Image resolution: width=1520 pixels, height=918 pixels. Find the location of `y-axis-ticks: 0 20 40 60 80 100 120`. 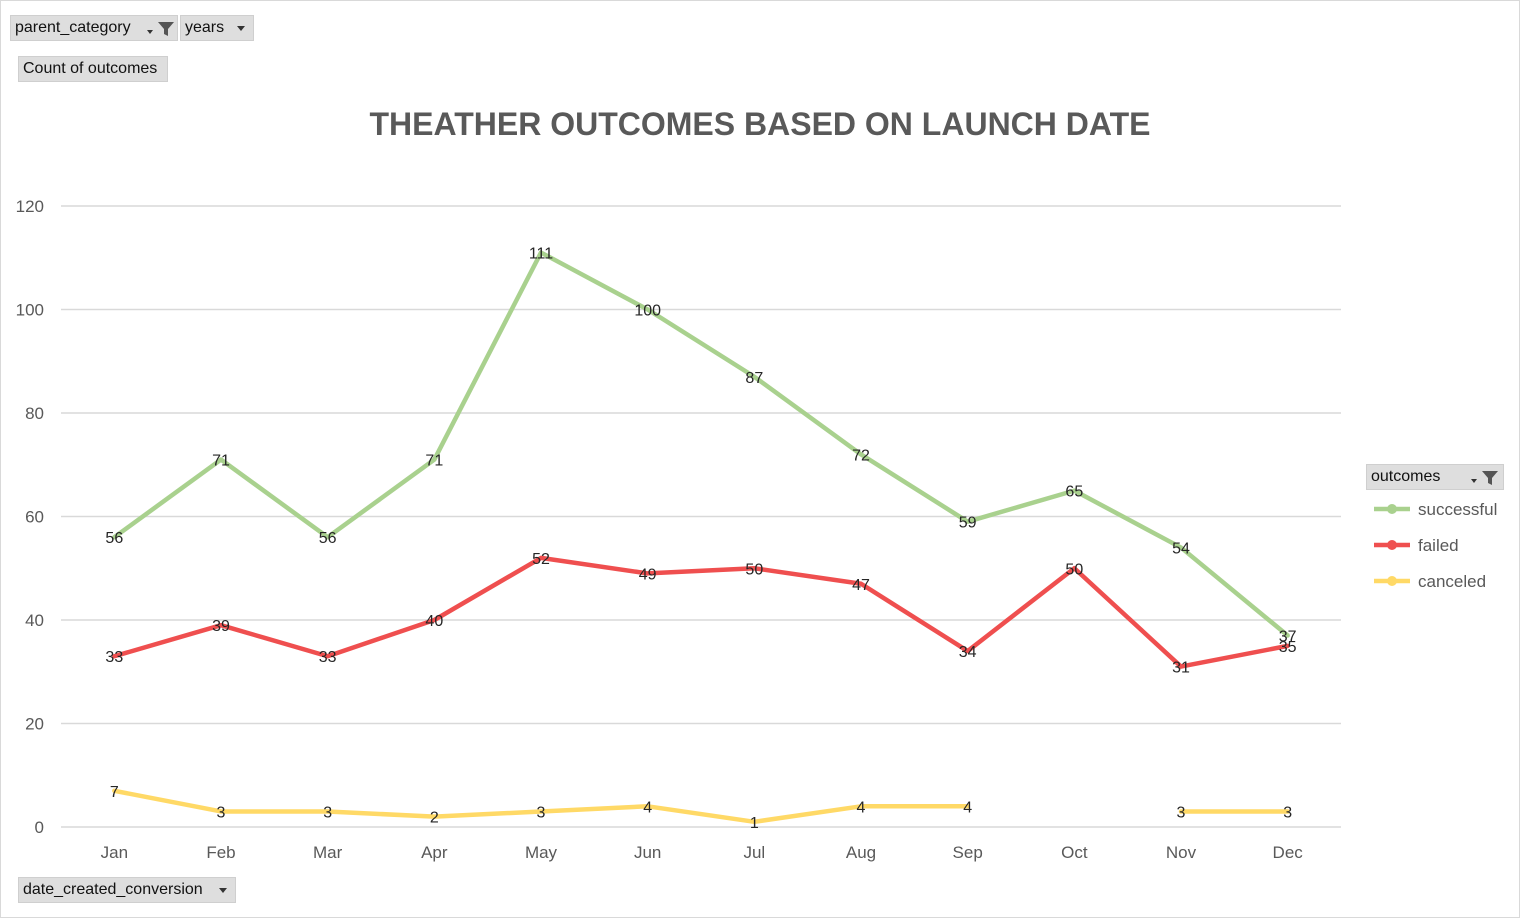

y-axis-ticks: 0 20 40 60 80 100 120 is located at coordinates (30, 517).